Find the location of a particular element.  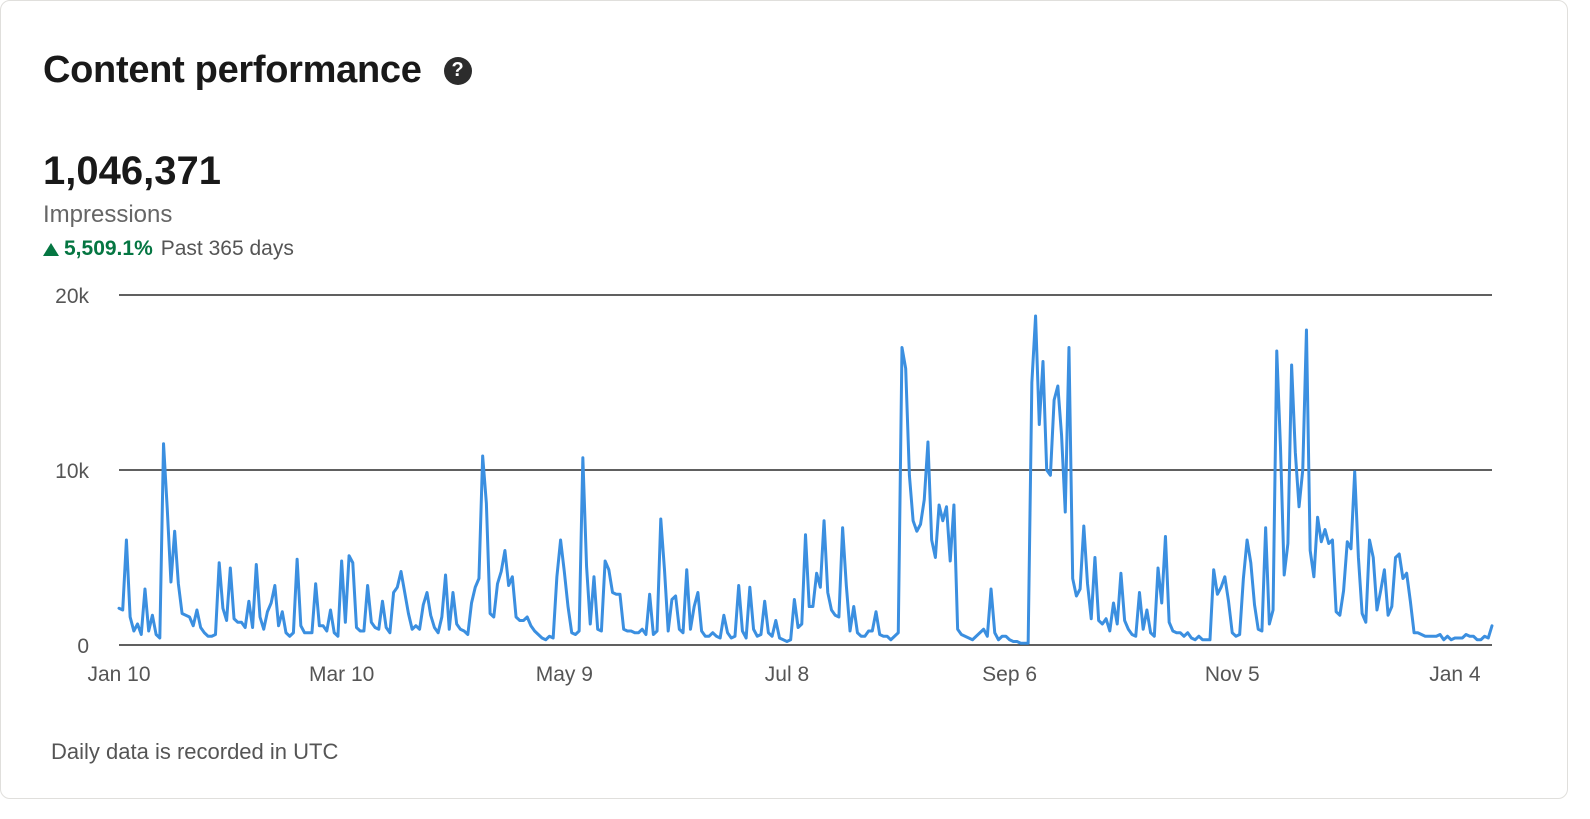

y-tick-label: 0 is located at coordinates (83, 646).